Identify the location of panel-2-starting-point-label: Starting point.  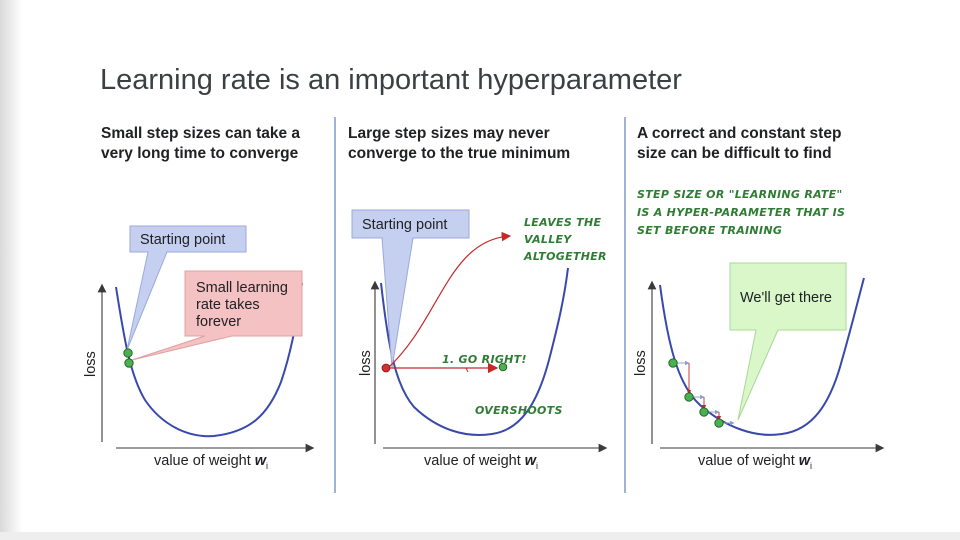
(404, 225).